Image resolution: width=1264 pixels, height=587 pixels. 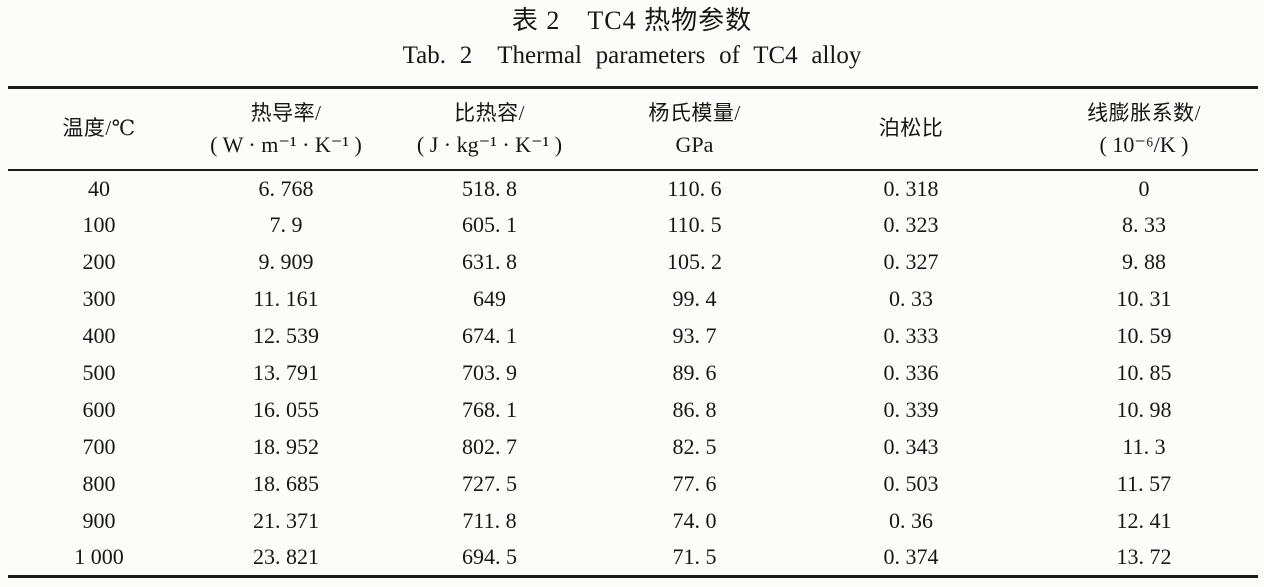 I want to click on table-cell: 9. 909, so click(x=286, y=261).